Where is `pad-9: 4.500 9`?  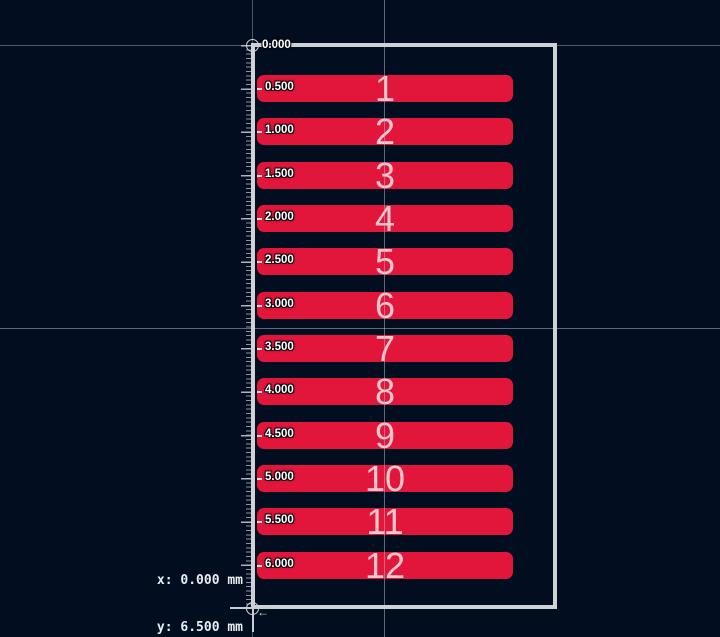 pad-9: 4.500 9 is located at coordinates (385, 436).